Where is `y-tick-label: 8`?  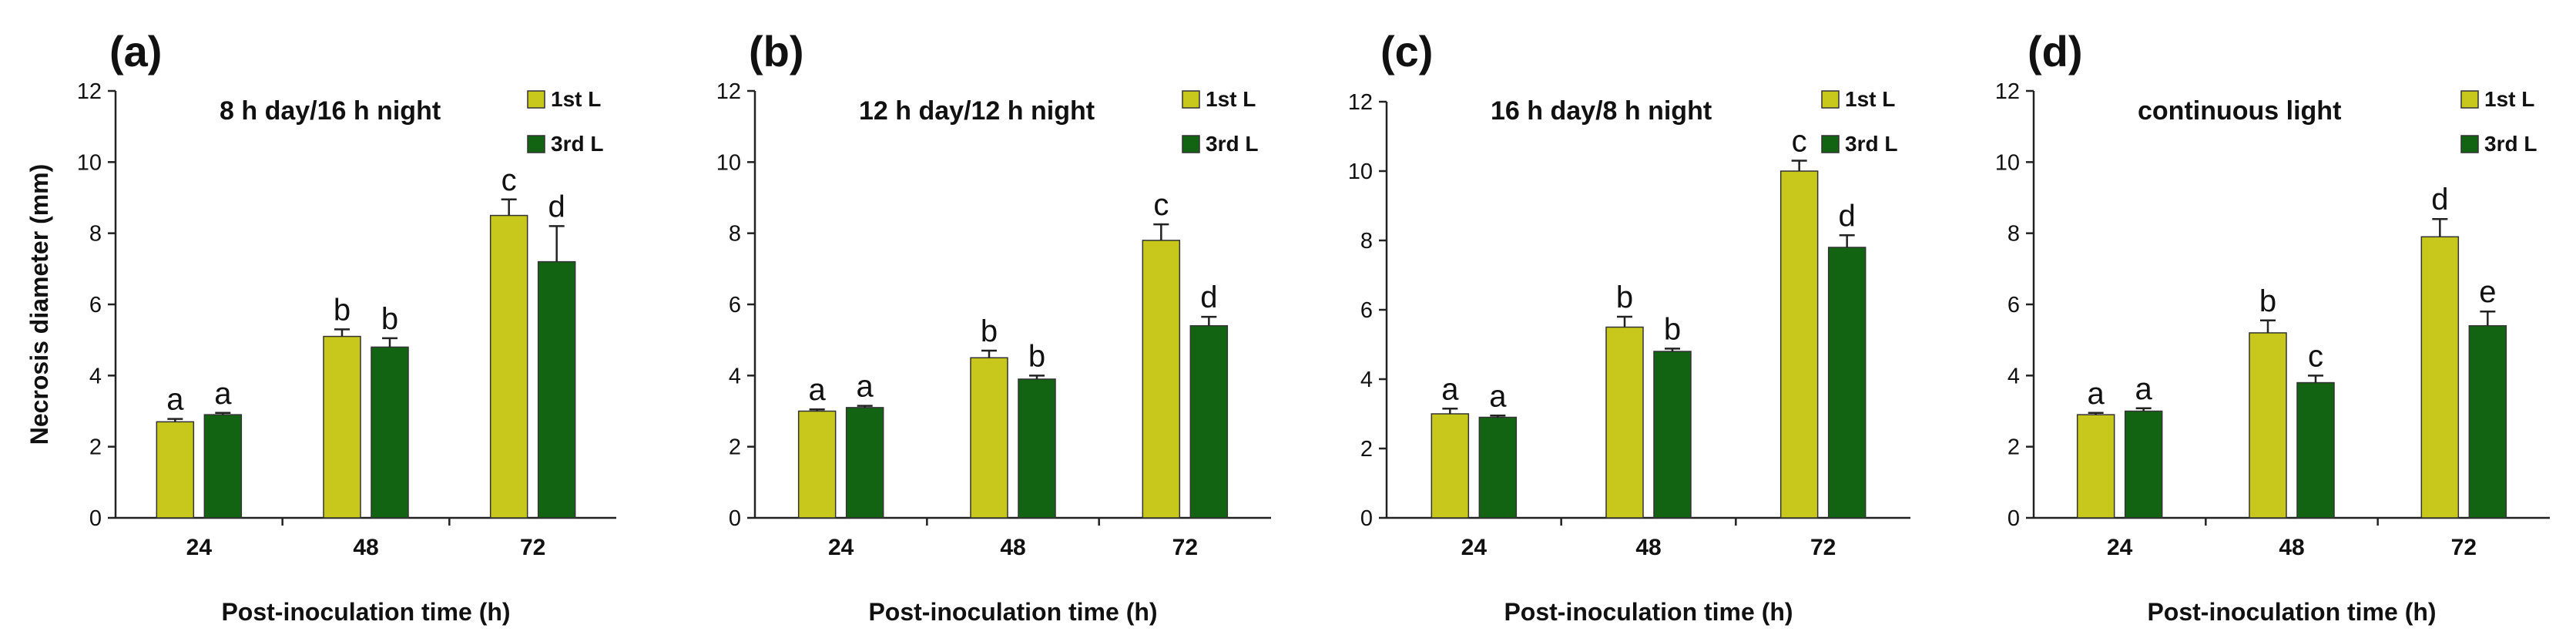
y-tick-label: 8 is located at coordinates (2013, 235).